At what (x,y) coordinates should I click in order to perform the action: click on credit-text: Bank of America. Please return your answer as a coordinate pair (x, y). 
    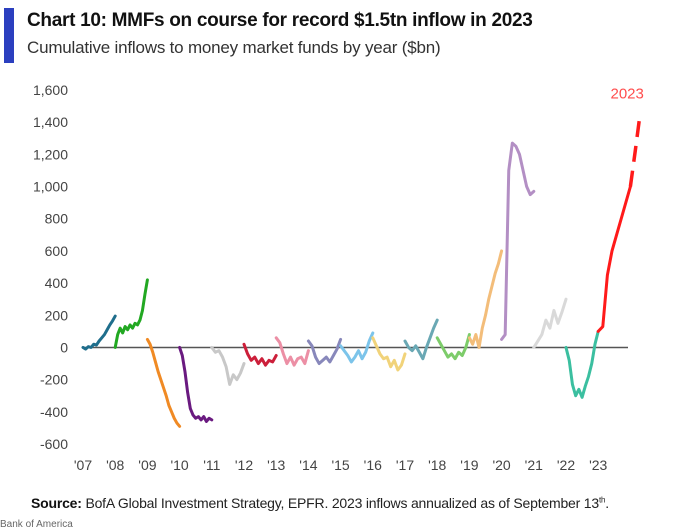
    Looking at the image, I should click on (36, 524).